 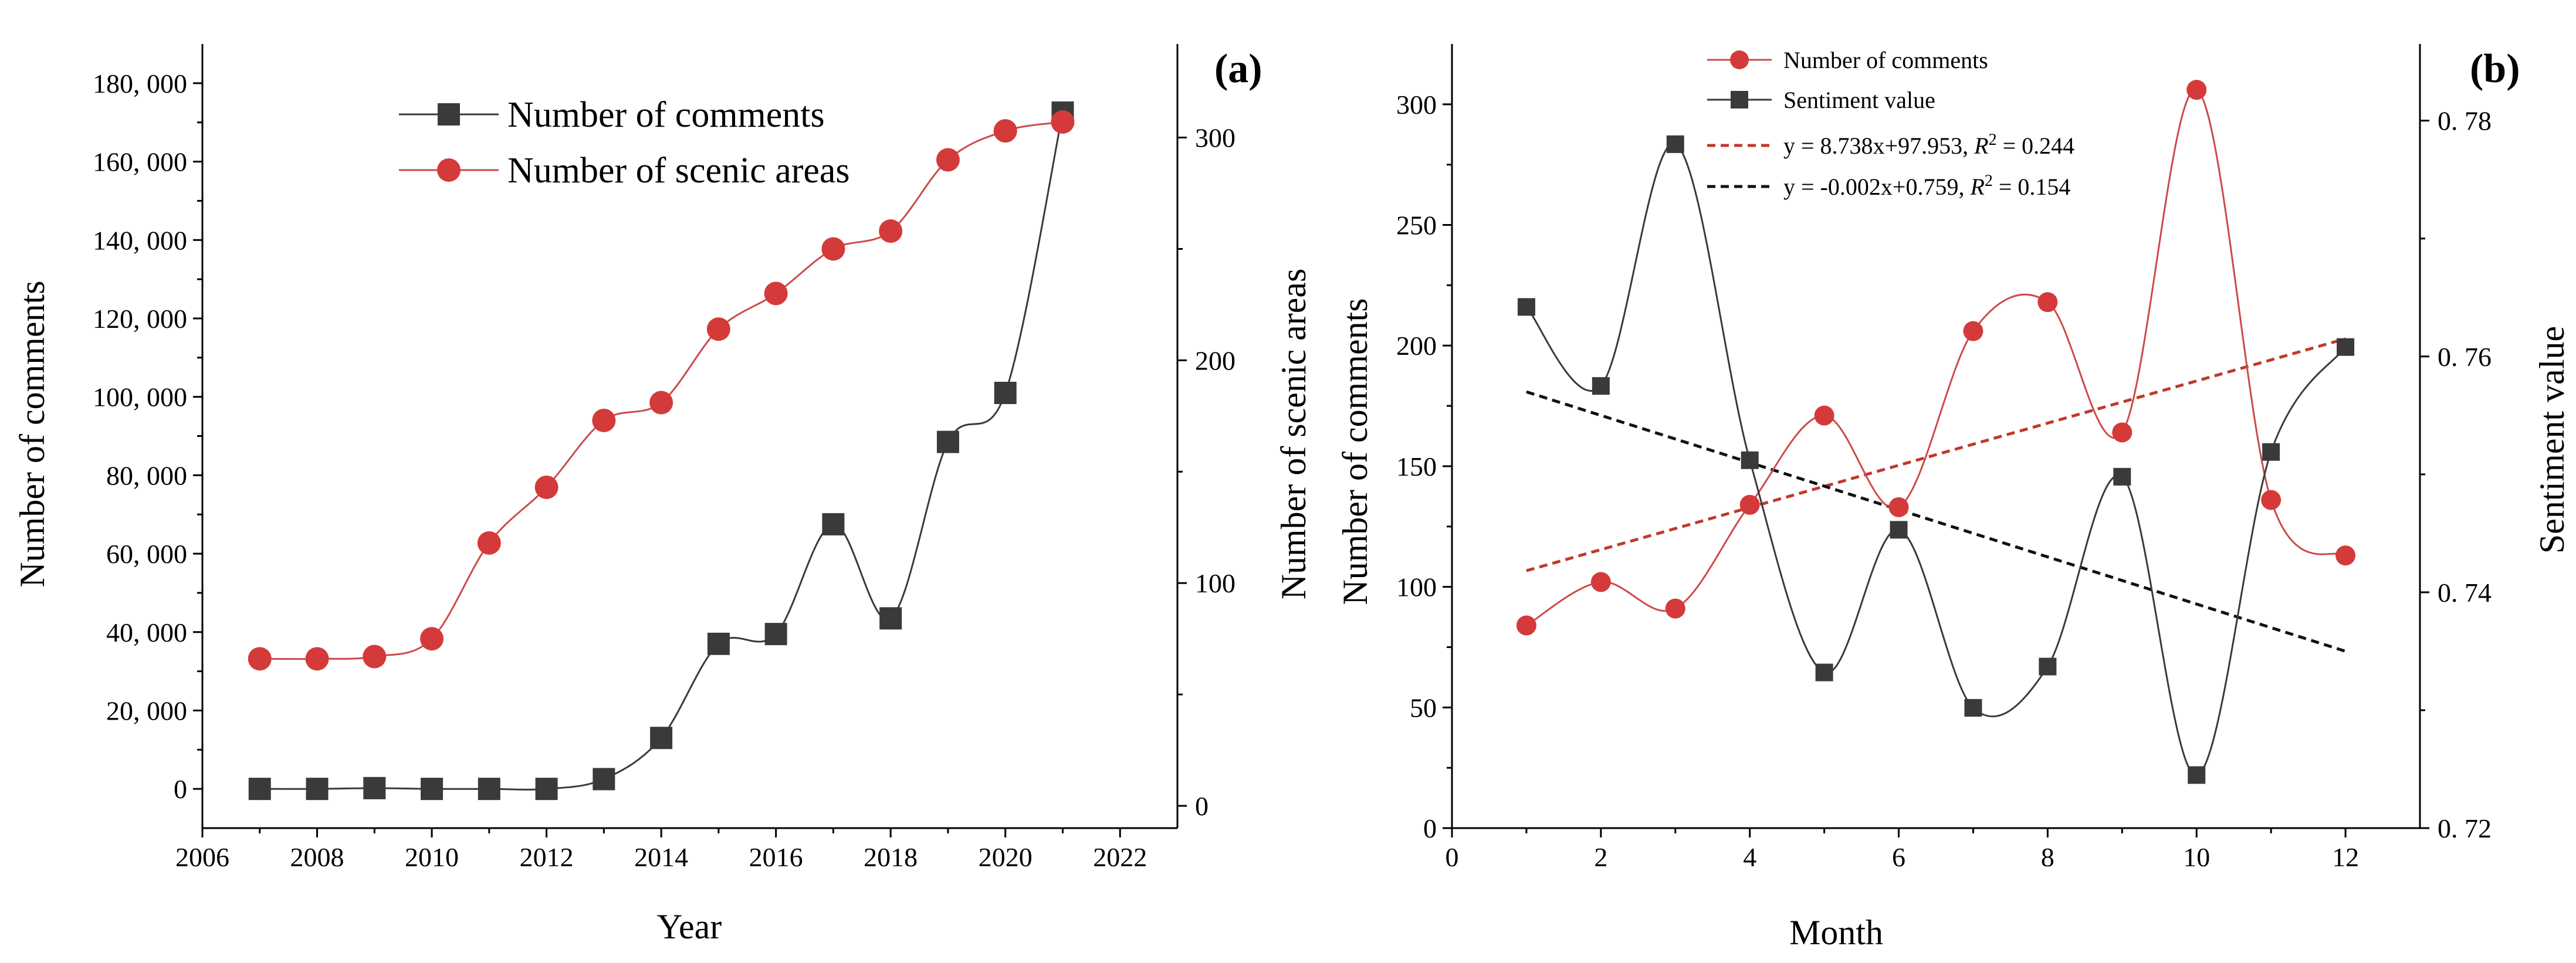 What do you see at coordinates (432, 857) in the screenshot?
I see `panel-a-x-tick-label: 2010` at bounding box center [432, 857].